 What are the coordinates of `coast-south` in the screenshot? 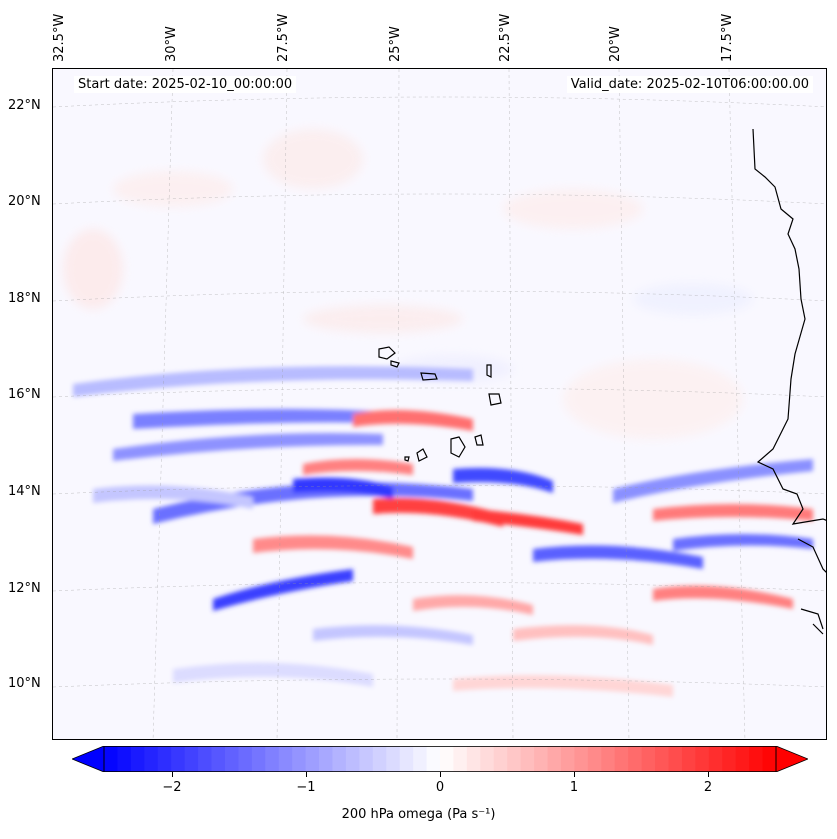 It's located at (811, 586).